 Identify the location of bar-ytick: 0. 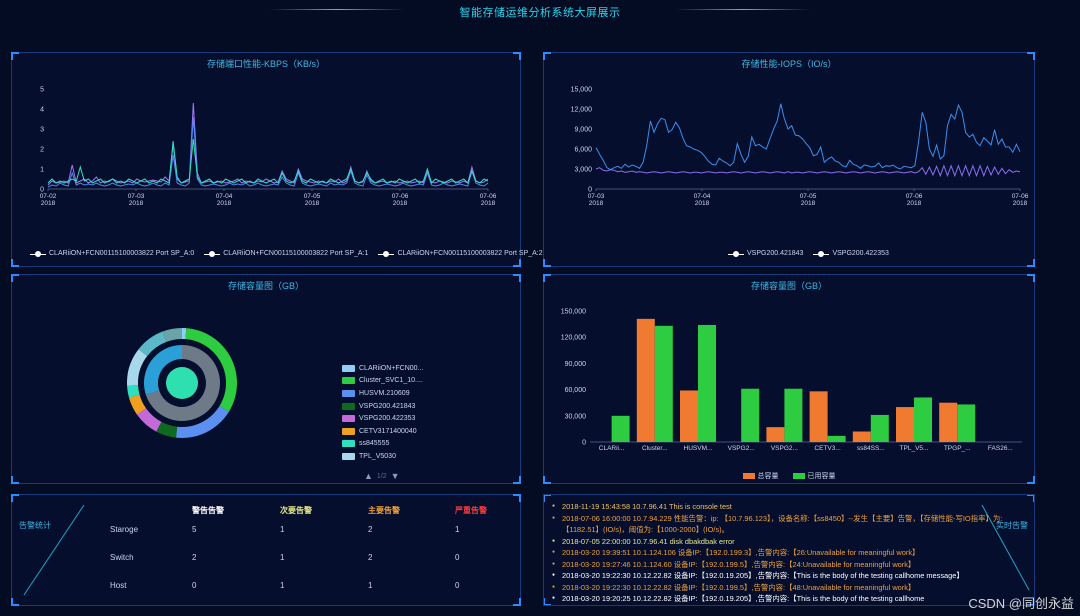
(584, 443).